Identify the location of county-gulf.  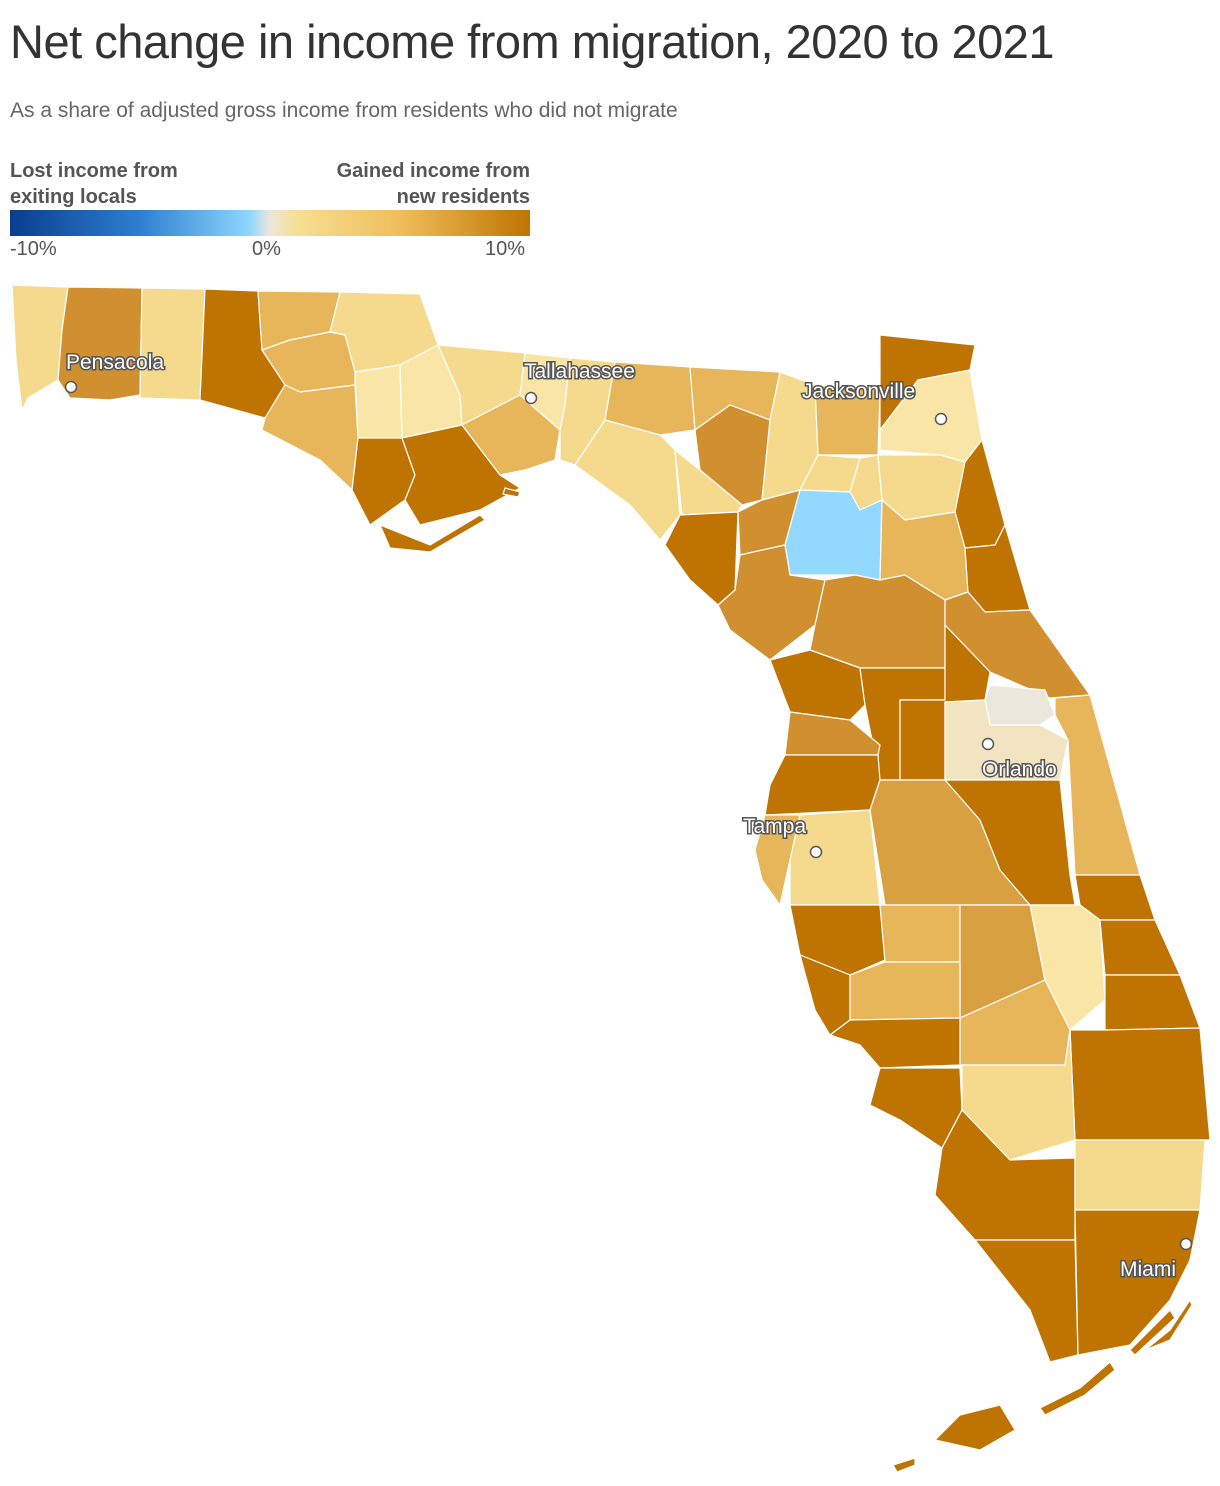
(383, 481).